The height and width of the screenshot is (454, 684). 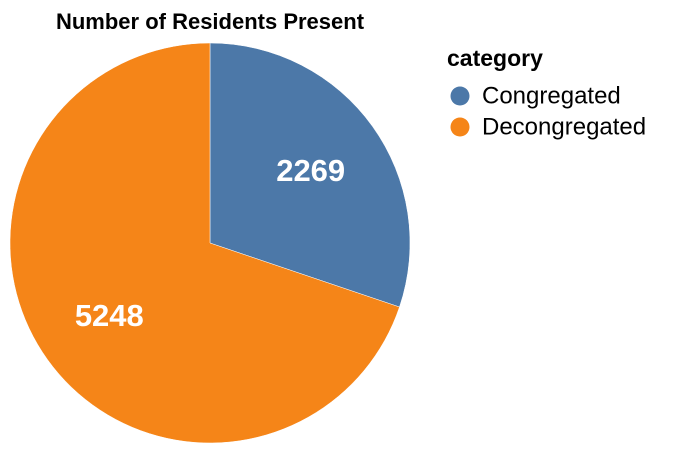 What do you see at coordinates (460, 127) in the screenshot?
I see `legend-swatch-decongregated` at bounding box center [460, 127].